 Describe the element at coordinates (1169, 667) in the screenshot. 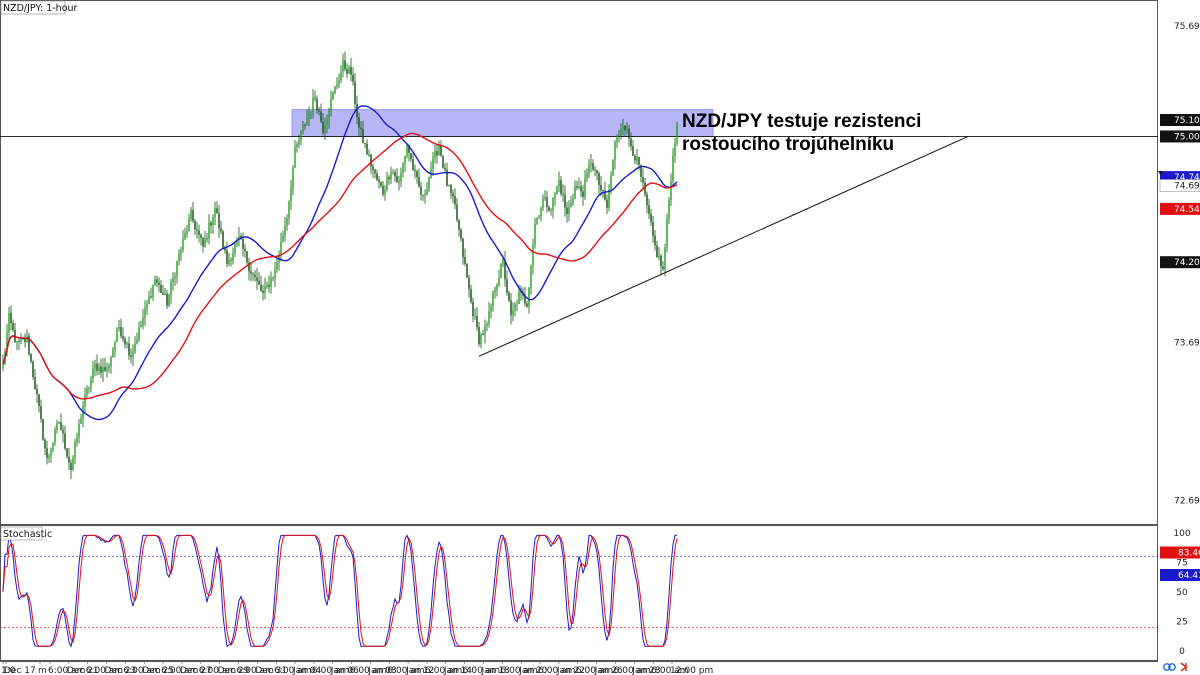

I see `link-icon` at that location.